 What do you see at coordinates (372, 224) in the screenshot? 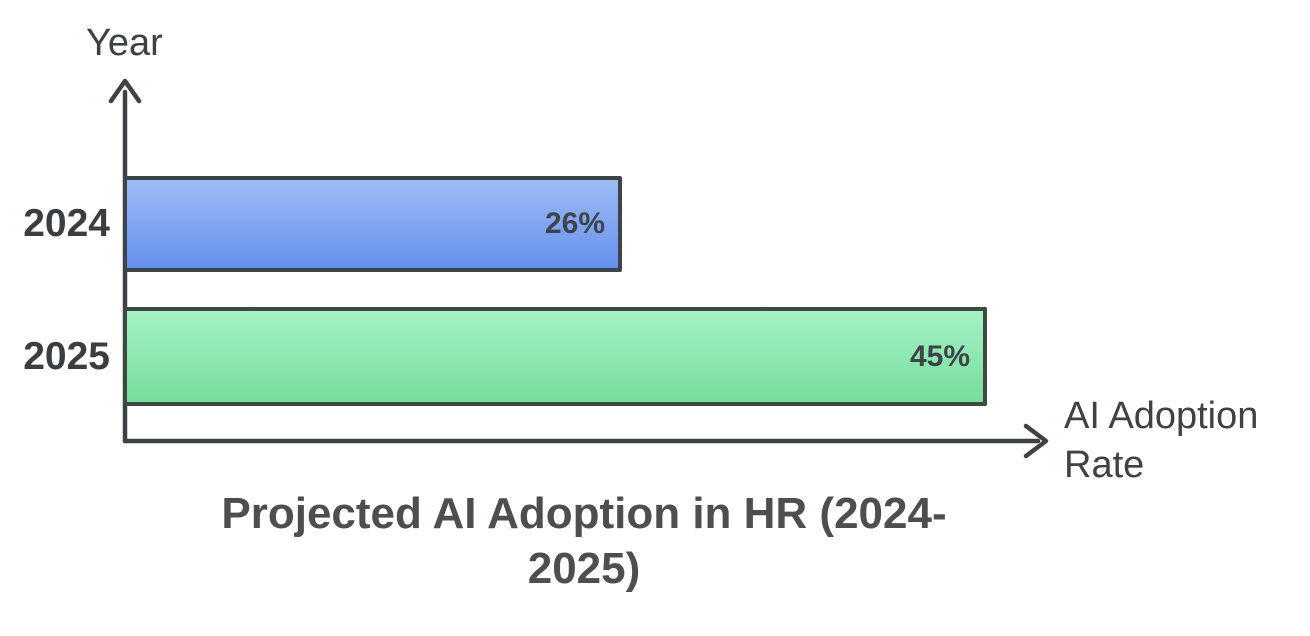
I see `bar-2024: 26%` at bounding box center [372, 224].